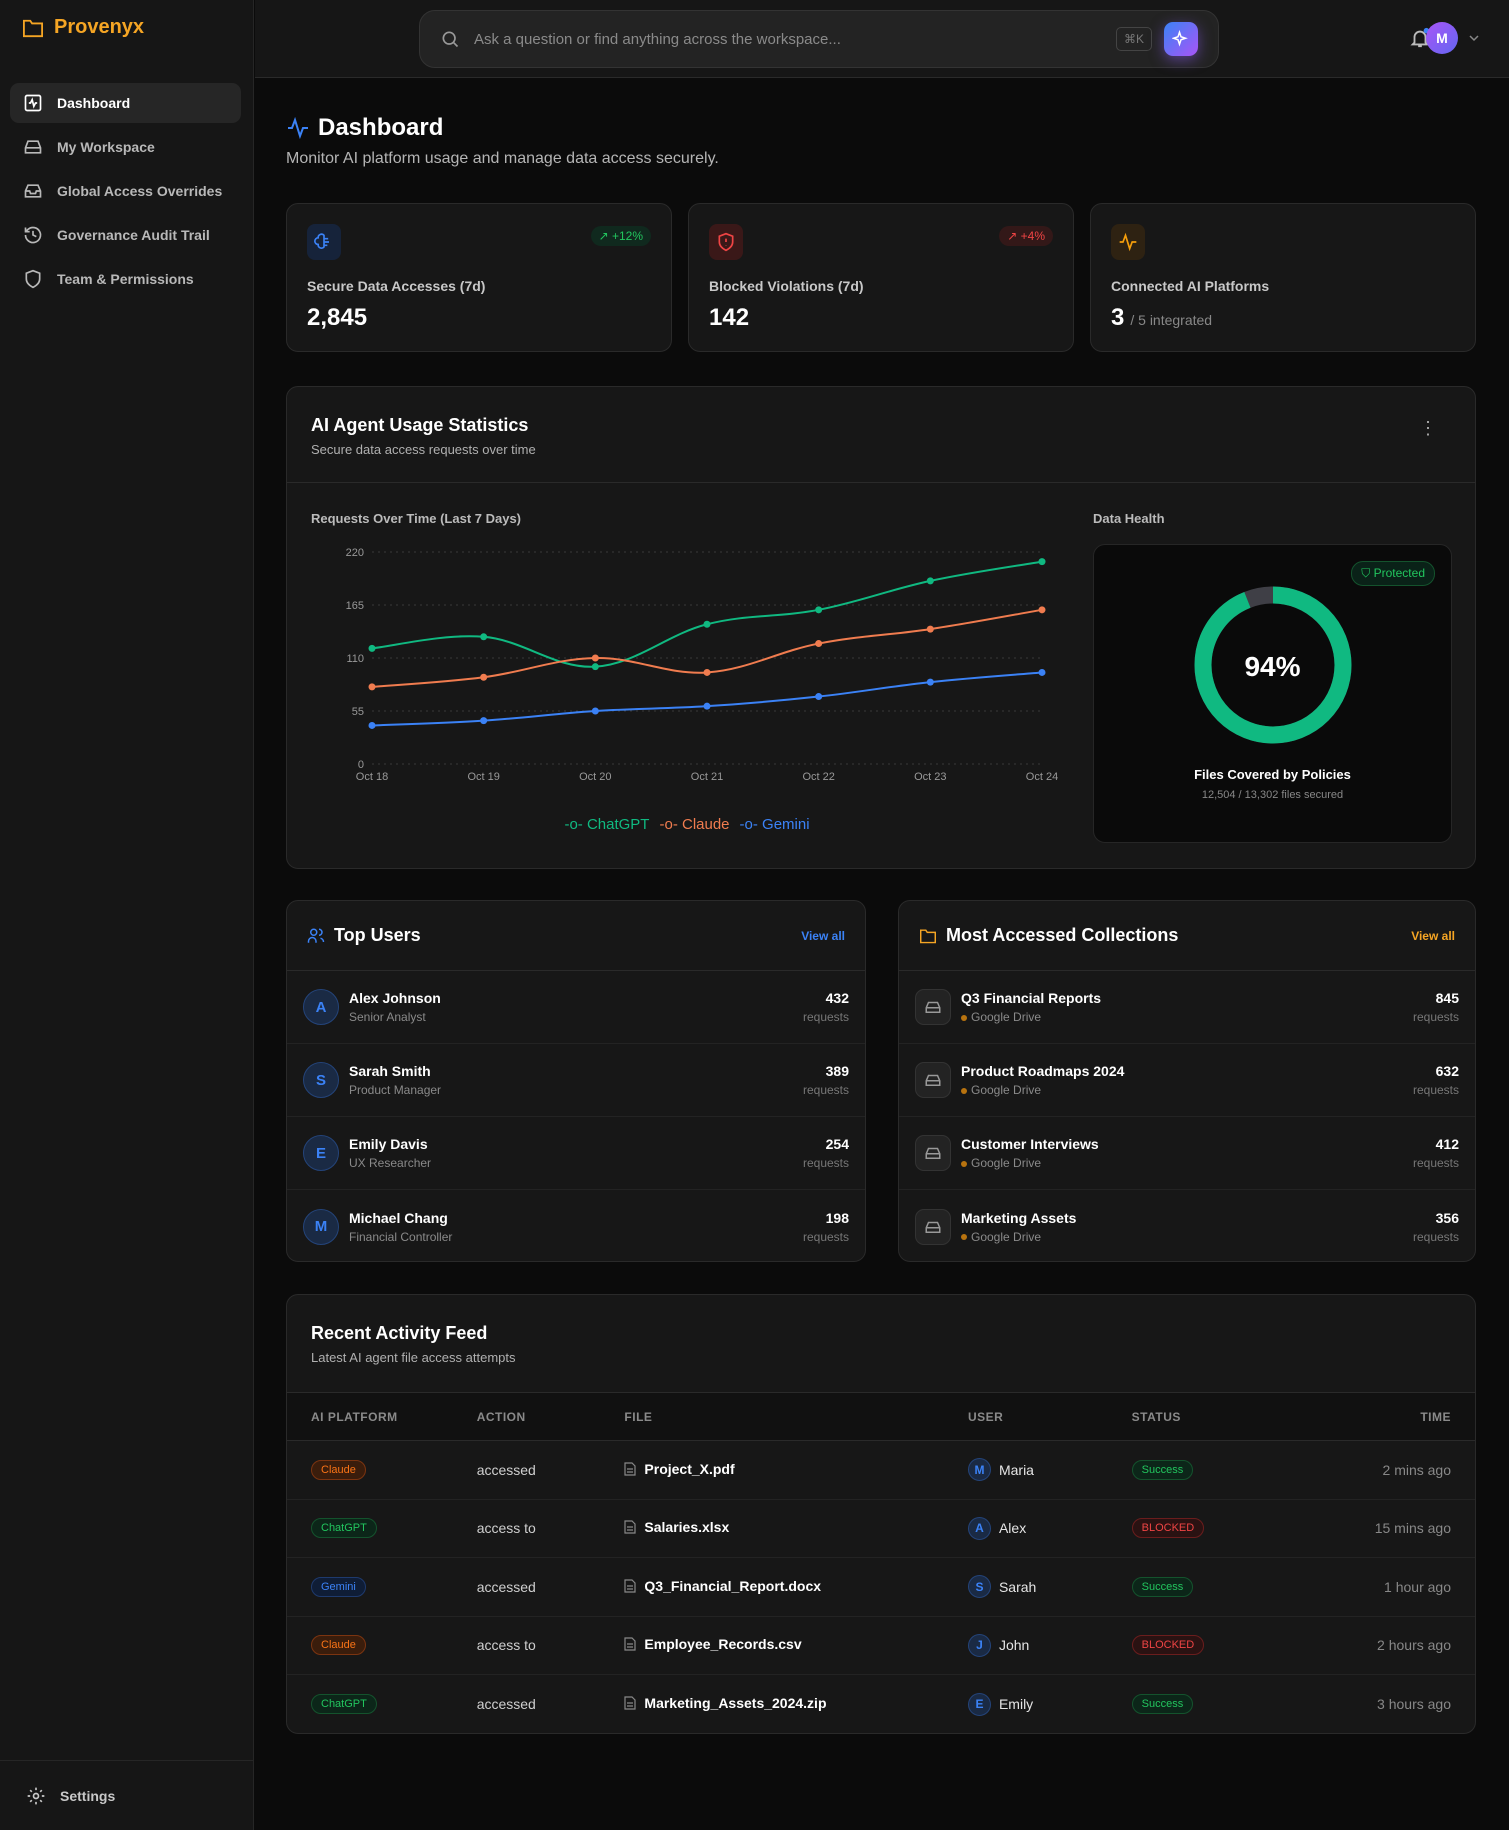  What do you see at coordinates (1447, 1071) in the screenshot?
I see `request-count: 632` at bounding box center [1447, 1071].